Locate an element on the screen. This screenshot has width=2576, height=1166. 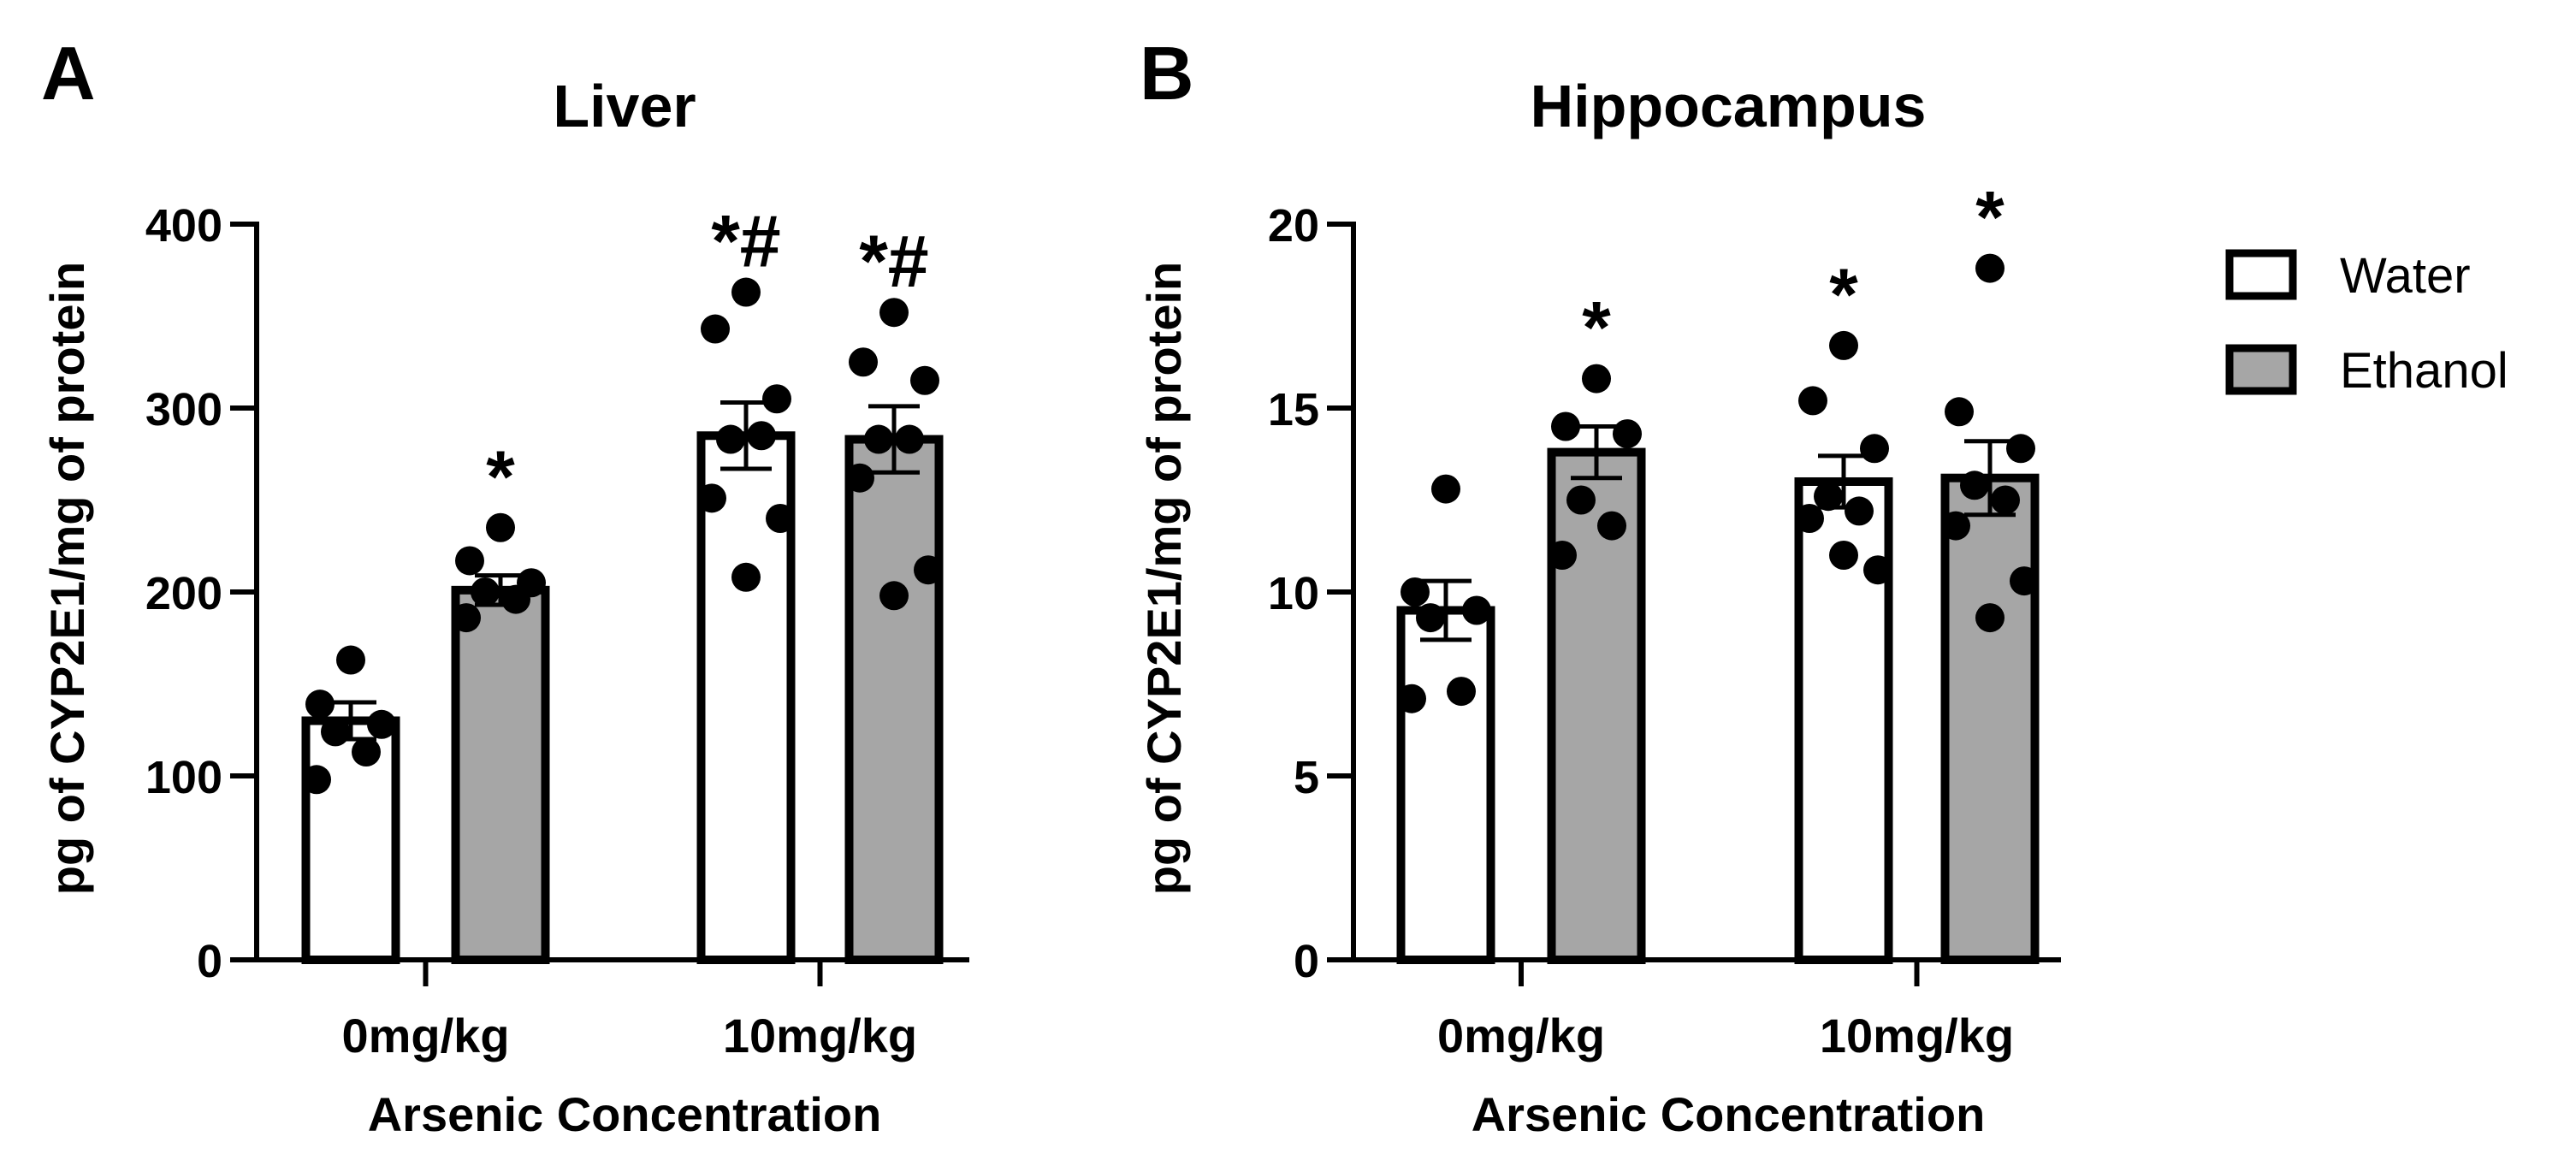
y-tick-label: 400 is located at coordinates (183, 226).